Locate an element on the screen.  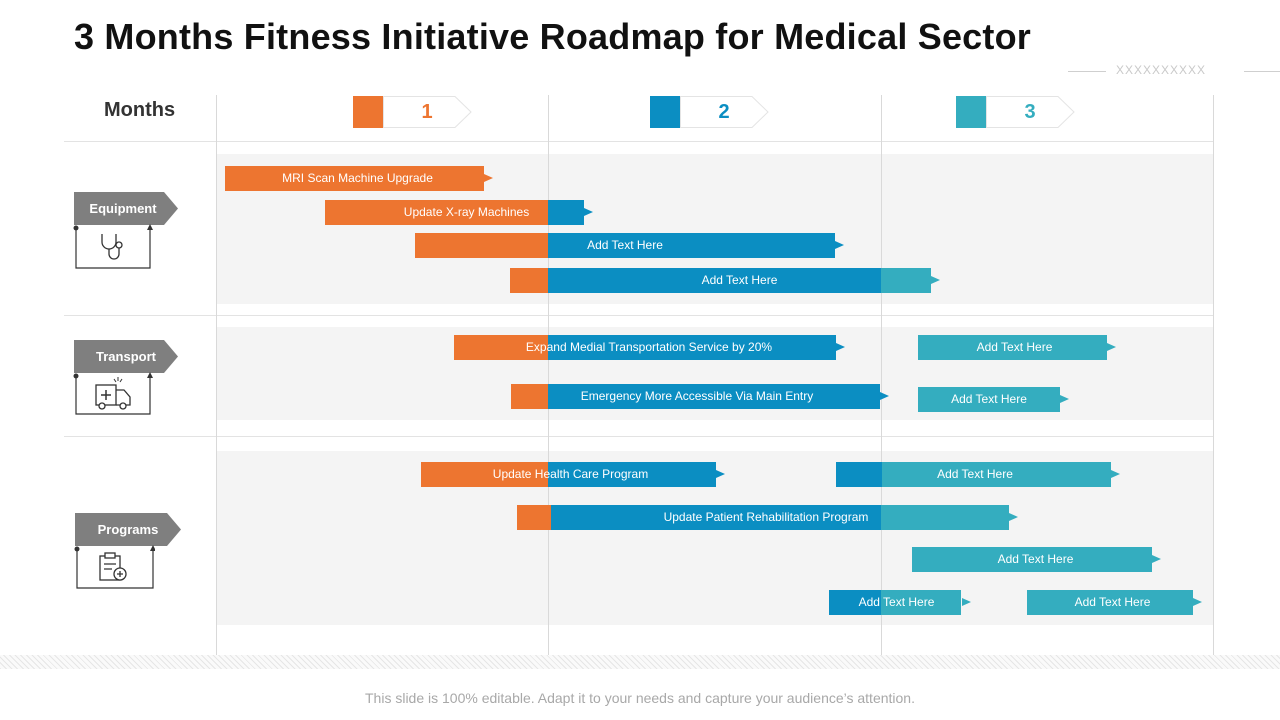
task-bar: Update Patient Rehabilitation Program is located at coordinates (772, 517).